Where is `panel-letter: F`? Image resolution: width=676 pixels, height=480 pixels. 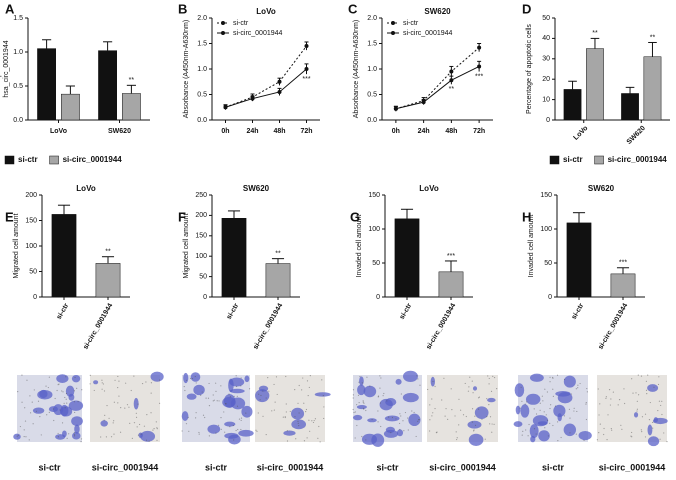
panel-letter: F is located at coordinates (182, 216).